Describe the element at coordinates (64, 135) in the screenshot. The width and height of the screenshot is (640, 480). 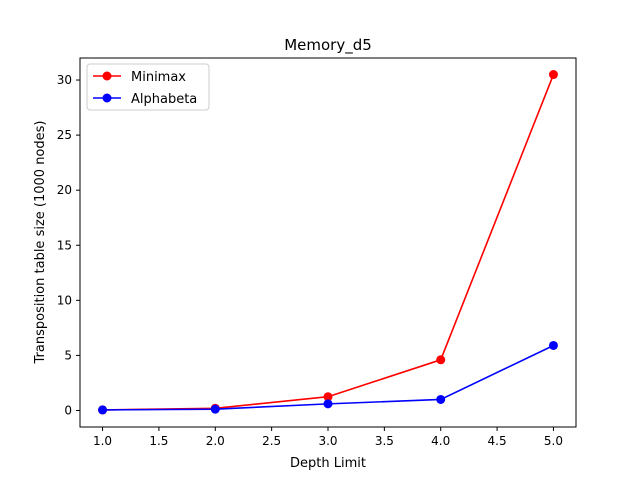
I see `y-tick-label: 25` at that location.